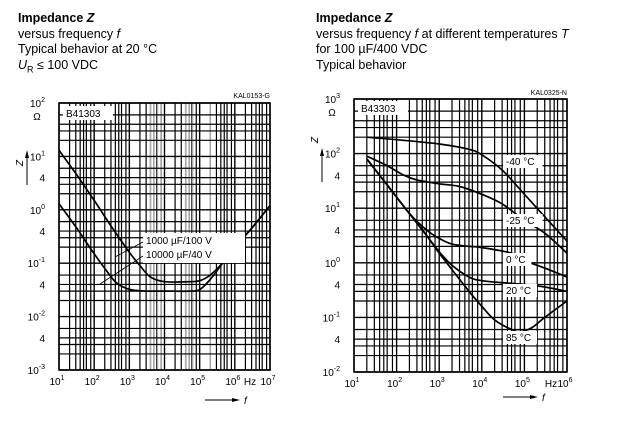  Describe the element at coordinates (179, 241) in the screenshot. I see `annotation-label: 1000 µF/100 V` at that location.